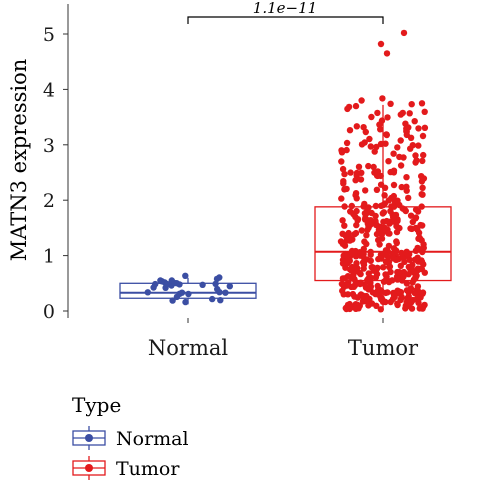 This screenshot has height=488, width=500. Describe the element at coordinates (49, 257) in the screenshot. I see `y-tick-label: 1` at that location.